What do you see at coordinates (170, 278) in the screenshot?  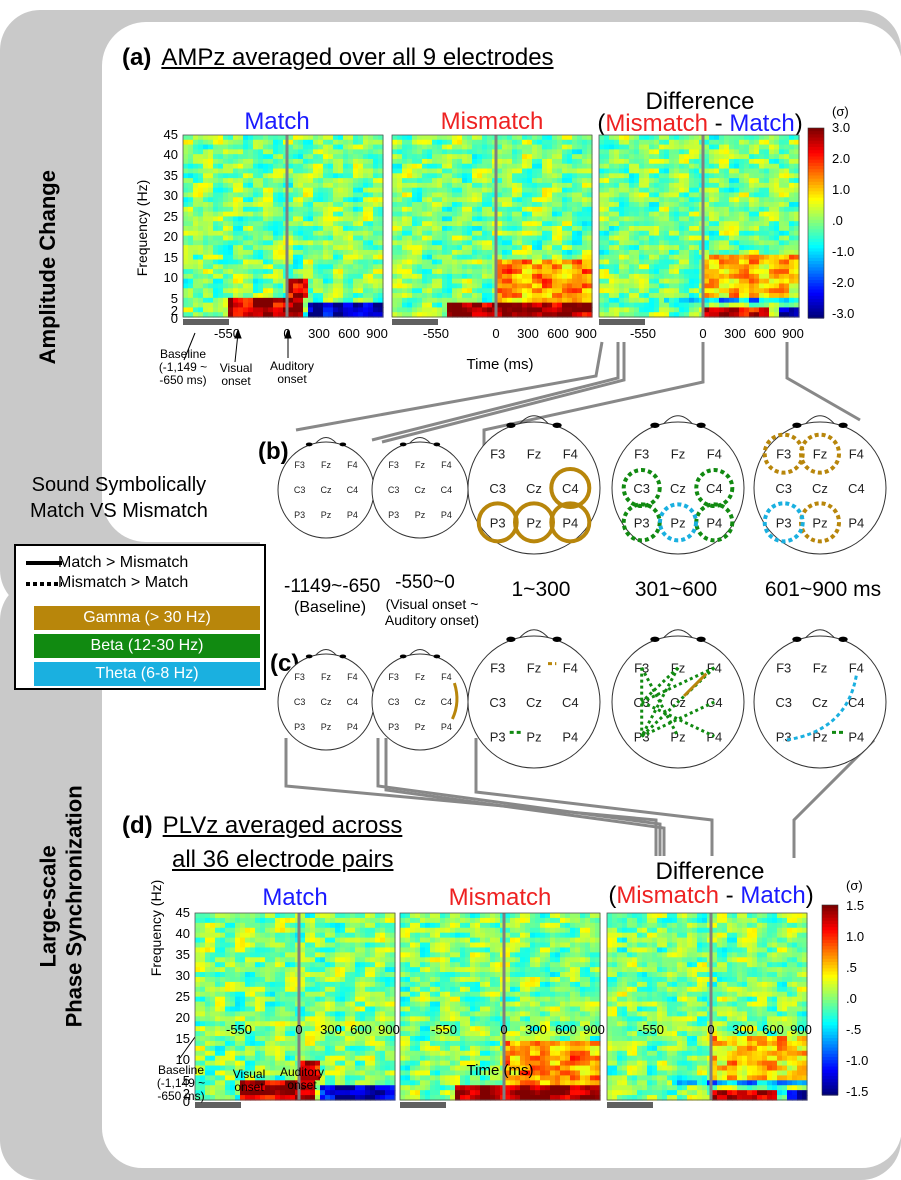 I see `ytick-a-7: 10` at bounding box center [170, 278].